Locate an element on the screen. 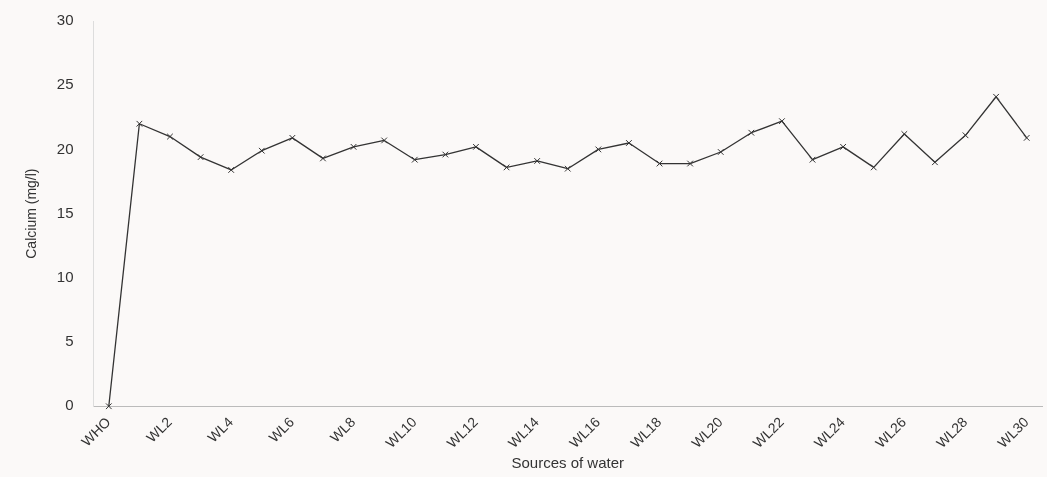 The width and height of the screenshot is (1047, 477). x-axis-title: Sources of water is located at coordinates (568, 463).